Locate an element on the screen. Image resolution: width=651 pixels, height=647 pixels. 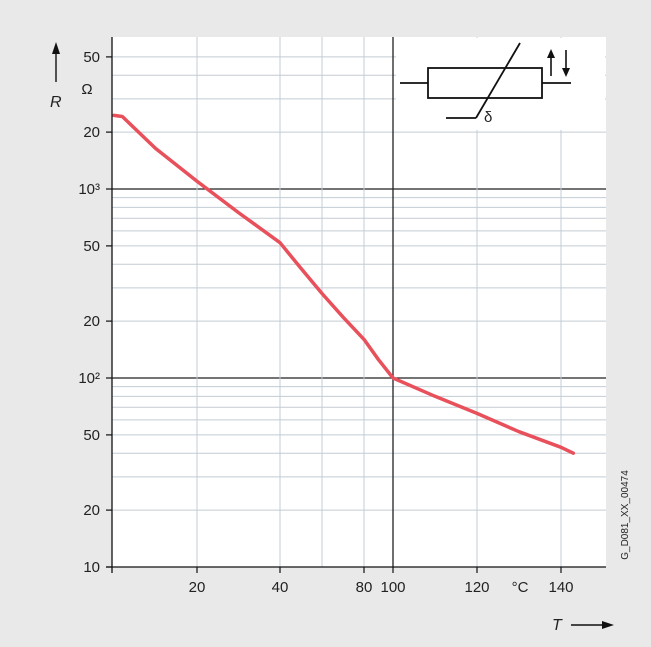
y-axis-title: R Ω is located at coordinates (71, 76).